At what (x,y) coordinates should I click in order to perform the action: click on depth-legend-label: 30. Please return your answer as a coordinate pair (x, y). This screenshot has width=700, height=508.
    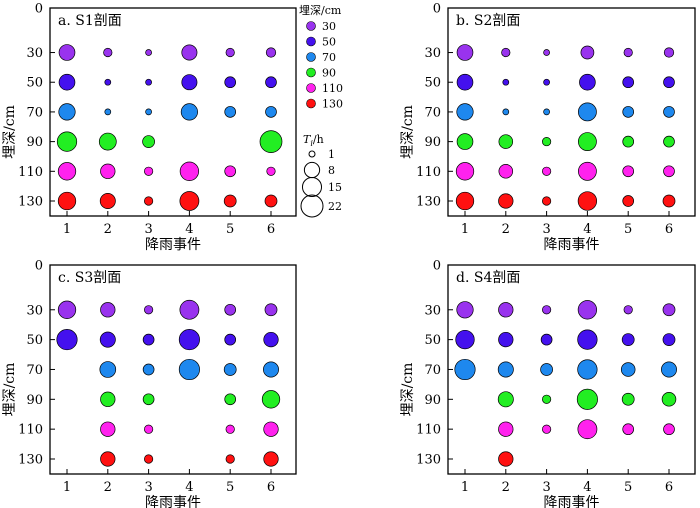
    Looking at the image, I should click on (329, 26).